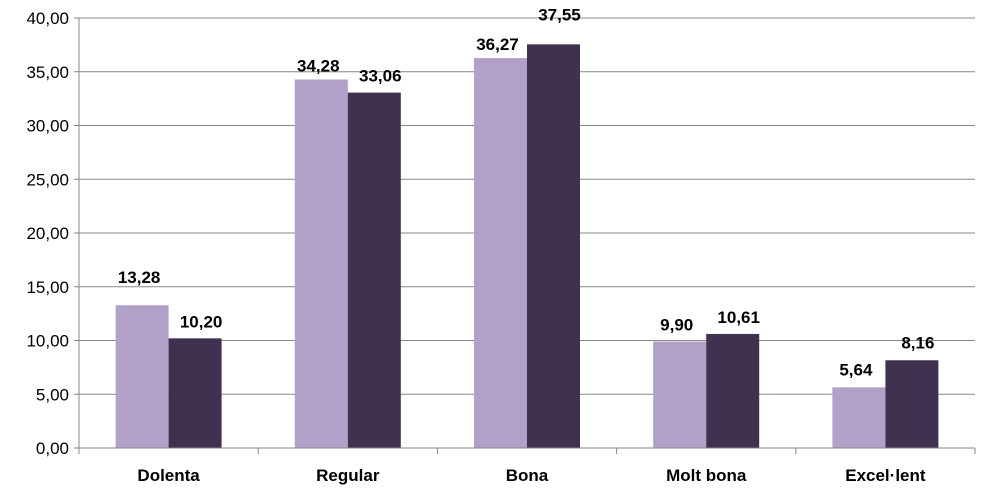  Describe the element at coordinates (380, 76) in the screenshot. I see `data-label: 33,06` at that location.